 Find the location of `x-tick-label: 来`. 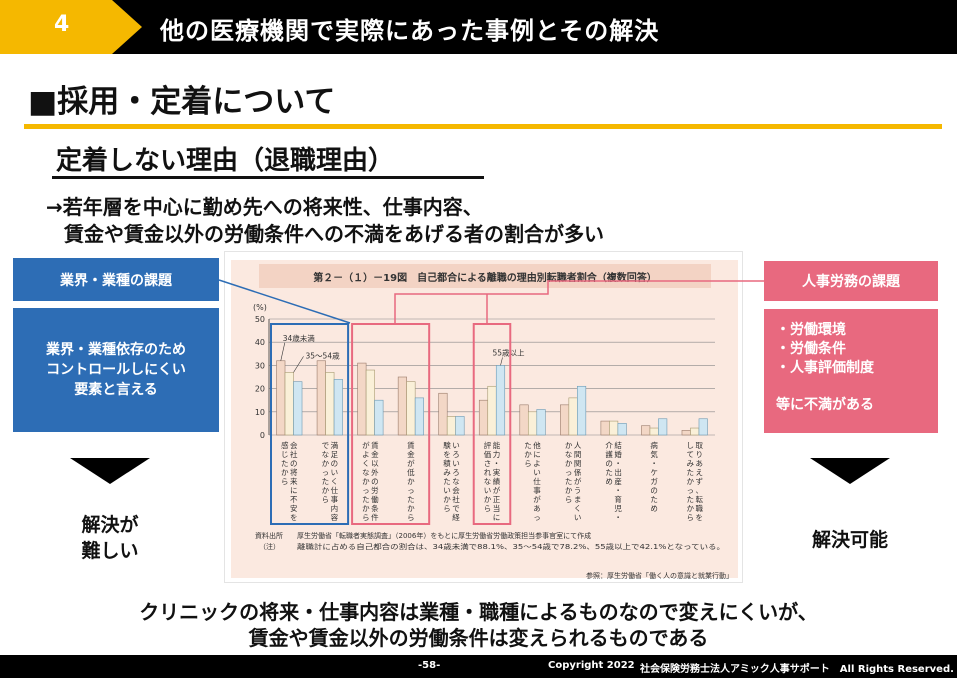

x-tick-label: 来 is located at coordinates (294, 481).